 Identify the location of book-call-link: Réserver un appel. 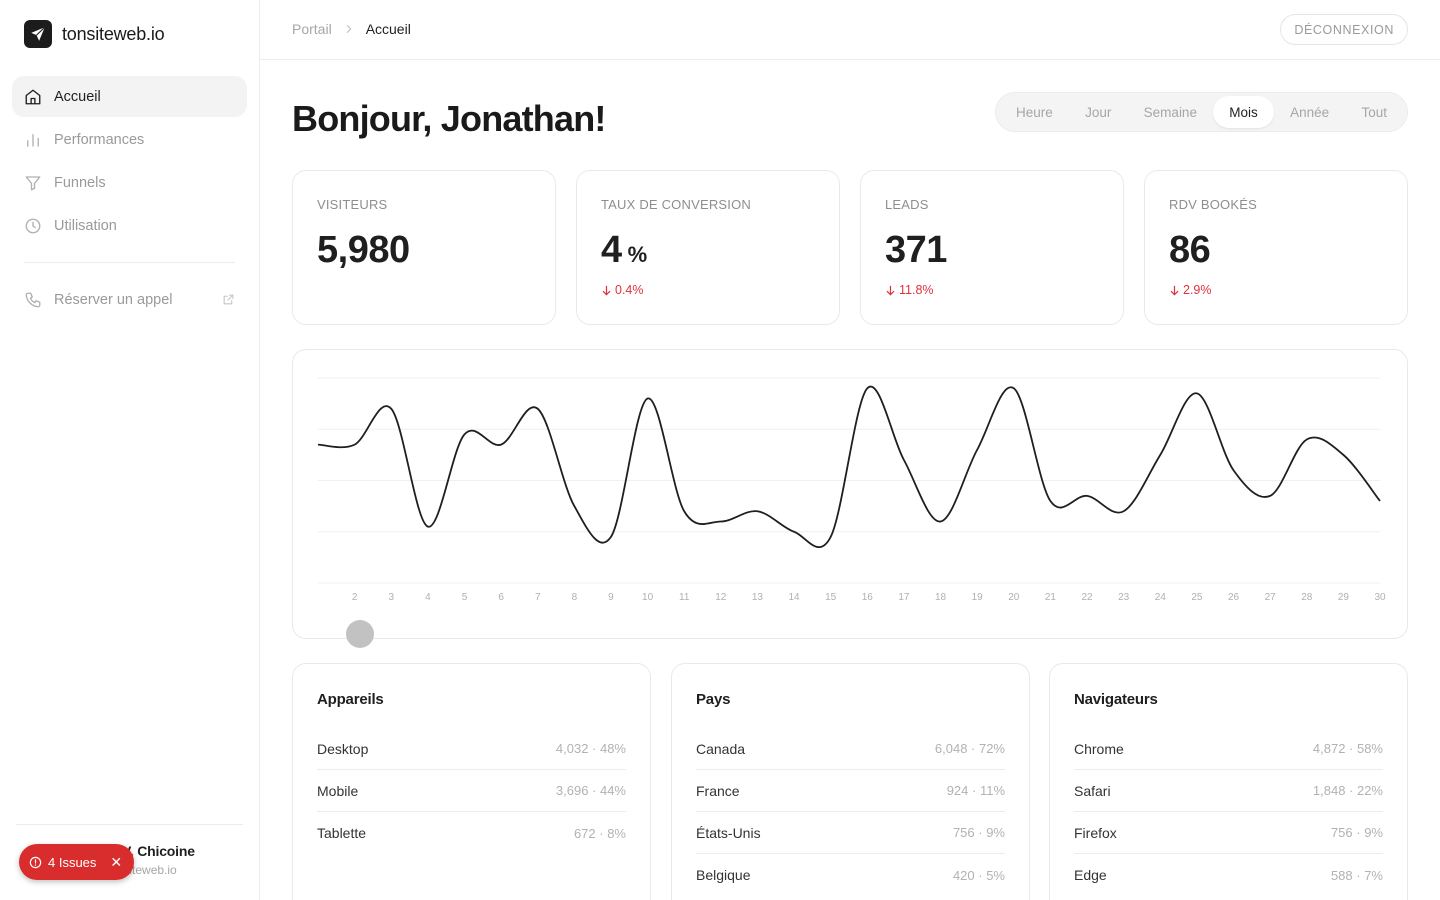
(129, 300).